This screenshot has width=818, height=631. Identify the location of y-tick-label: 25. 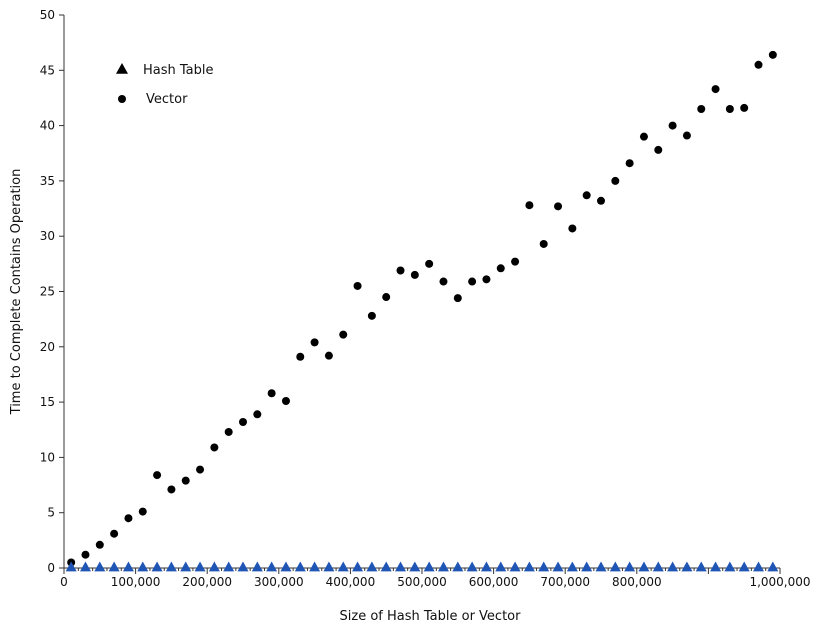
(47, 292).